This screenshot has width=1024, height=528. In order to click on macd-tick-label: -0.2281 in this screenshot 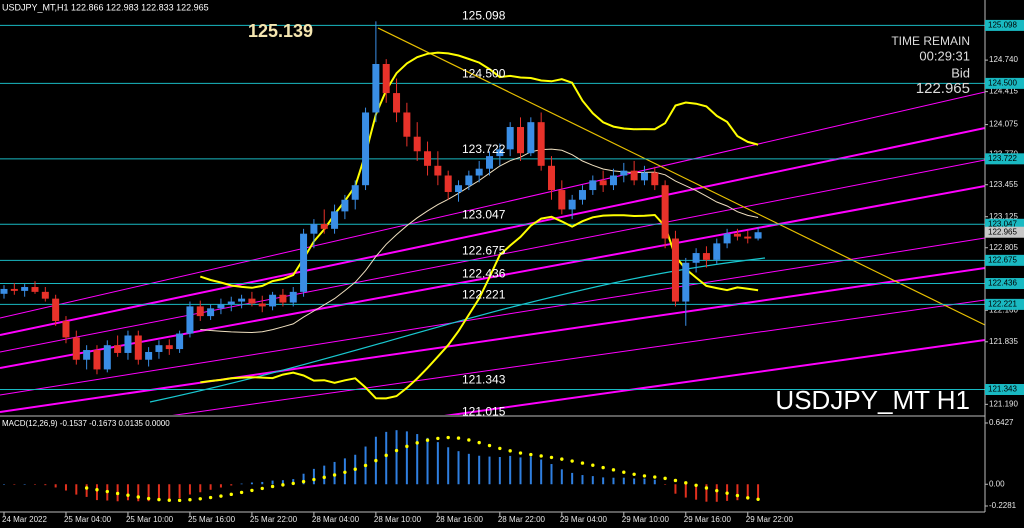, I will do `click(1003, 505)`.